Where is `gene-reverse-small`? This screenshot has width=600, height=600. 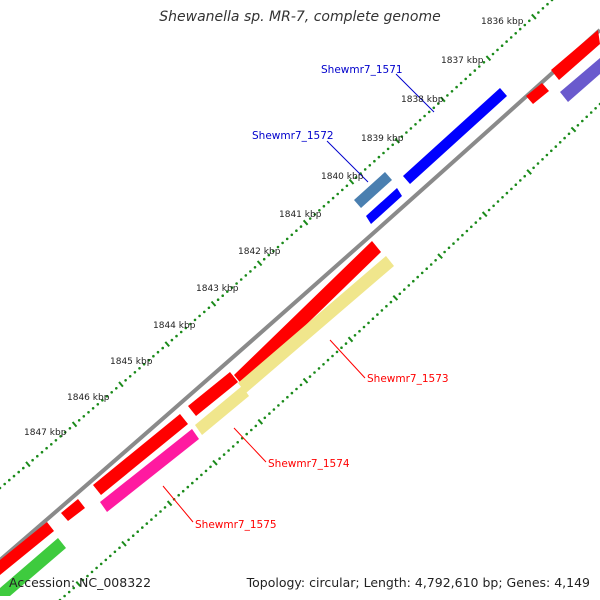 gene-reverse-small is located at coordinates (73, 510).